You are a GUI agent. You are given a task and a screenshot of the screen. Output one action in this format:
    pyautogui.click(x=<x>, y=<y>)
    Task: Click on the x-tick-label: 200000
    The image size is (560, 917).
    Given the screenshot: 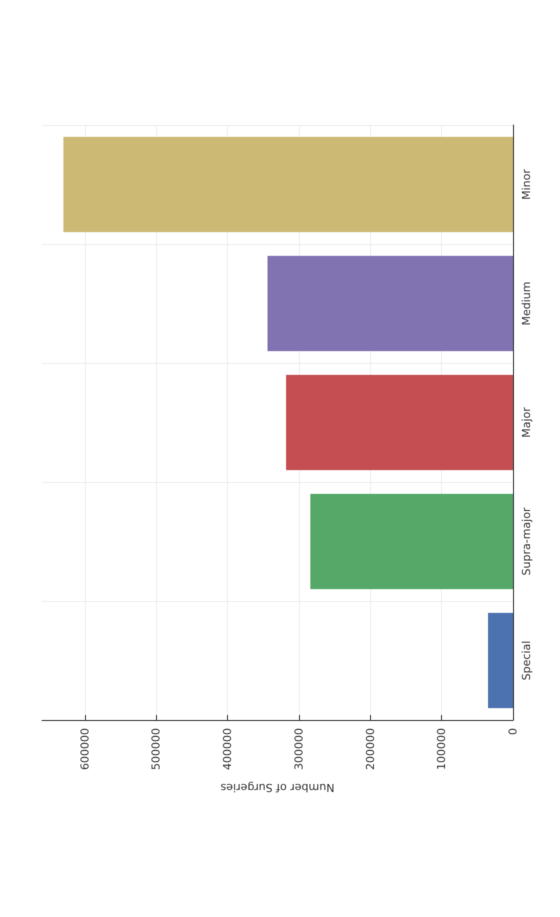 What is the action you would take?
    pyautogui.click(x=370, y=749)
    